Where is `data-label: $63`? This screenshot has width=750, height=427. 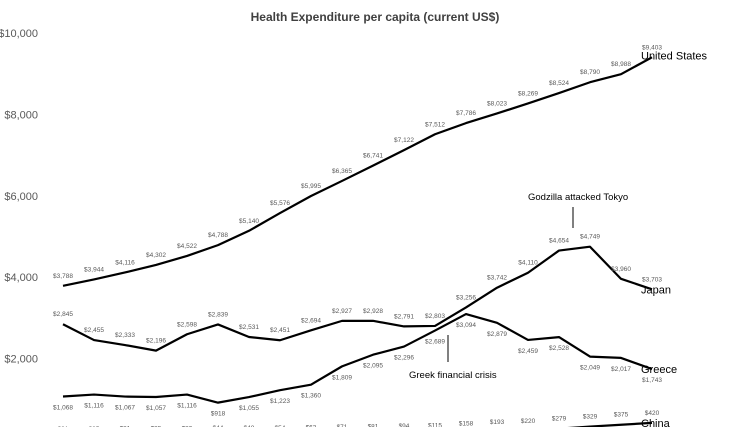 data-label: $63 is located at coordinates (311, 425).